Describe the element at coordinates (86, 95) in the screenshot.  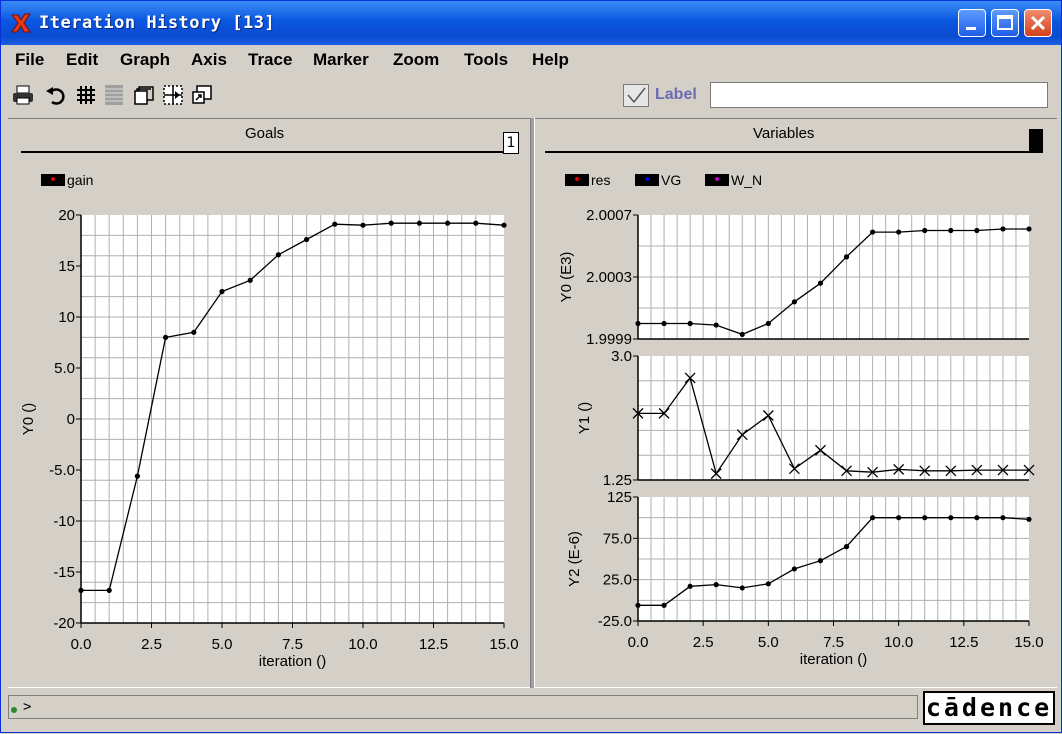
I see `grid-icon` at that location.